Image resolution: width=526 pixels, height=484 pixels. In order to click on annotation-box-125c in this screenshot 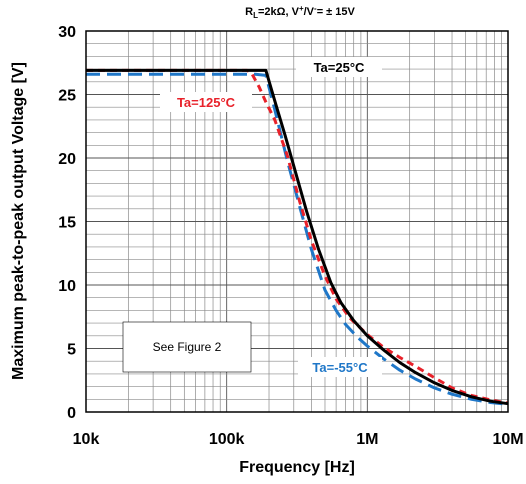, I will do `click(206, 102)`.